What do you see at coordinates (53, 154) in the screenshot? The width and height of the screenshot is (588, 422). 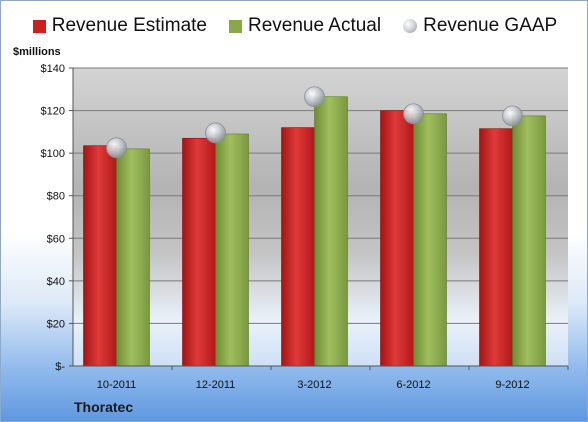 I see `y-tick-label: $100` at bounding box center [53, 154].